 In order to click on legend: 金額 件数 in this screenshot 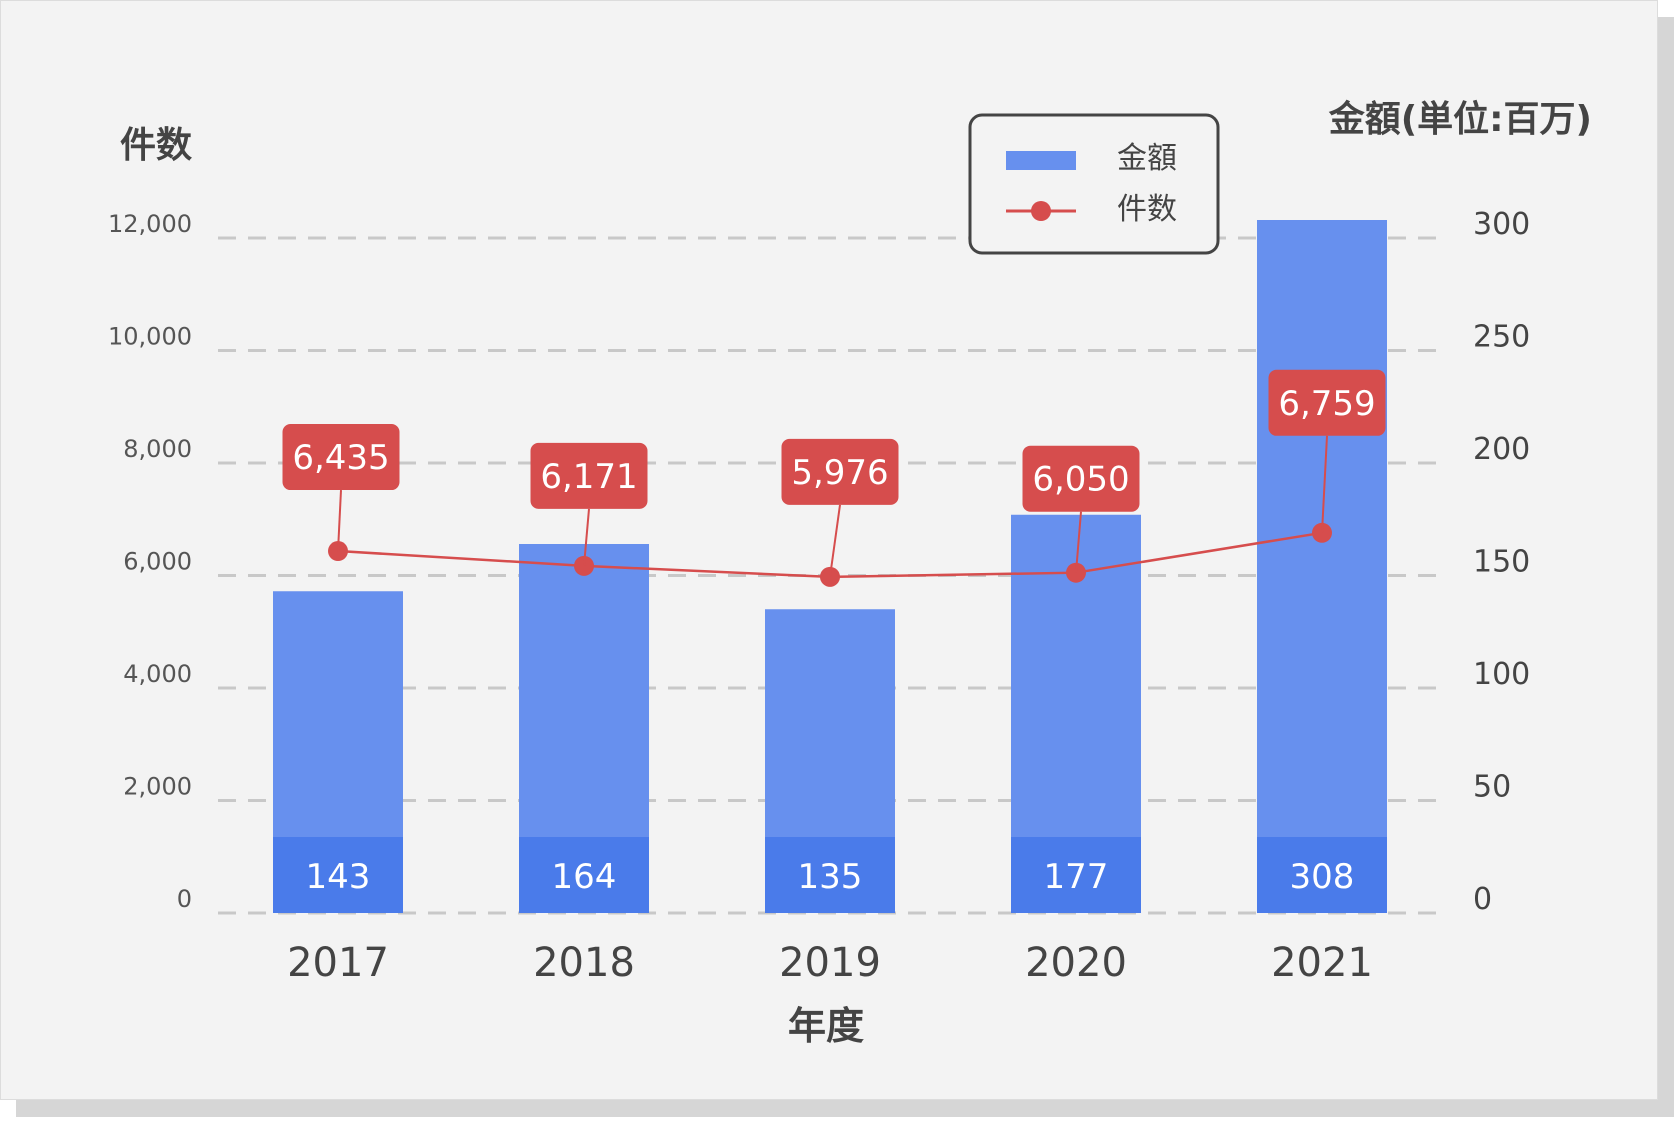, I will do `click(1094, 184)`.